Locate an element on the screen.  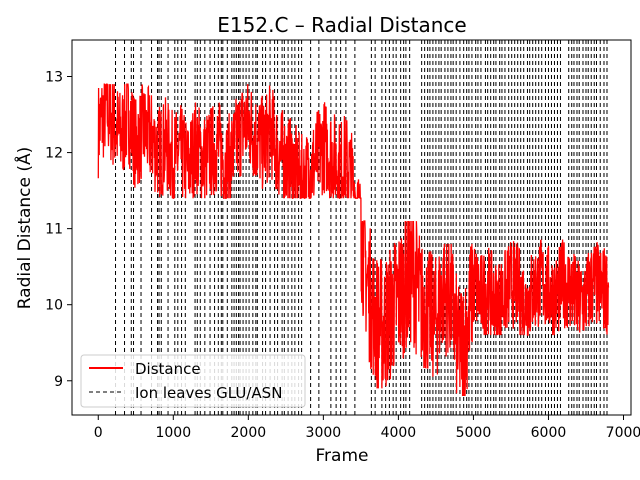
x-tick-label: 6000 is located at coordinates (549, 433).